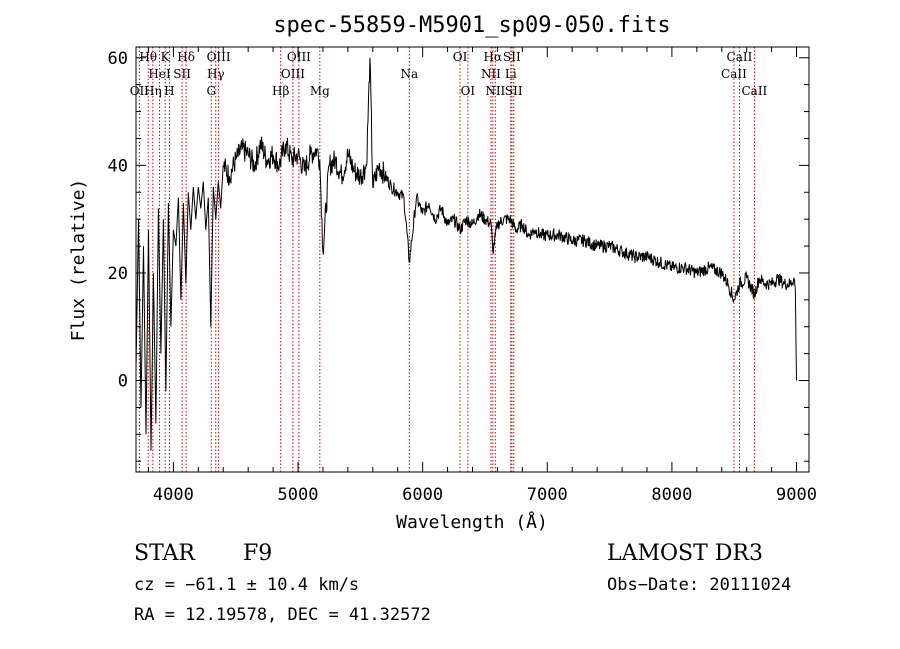 The height and width of the screenshot is (649, 900). What do you see at coordinates (754, 91) in the screenshot?
I see `line-marker-label-26: CaII` at bounding box center [754, 91].